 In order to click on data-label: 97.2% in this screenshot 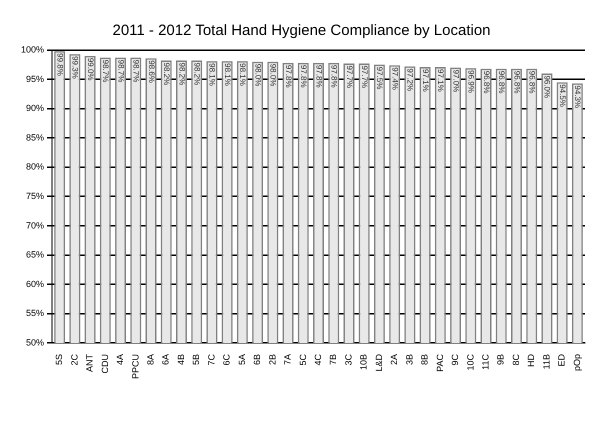, I will do `click(410, 80)`.